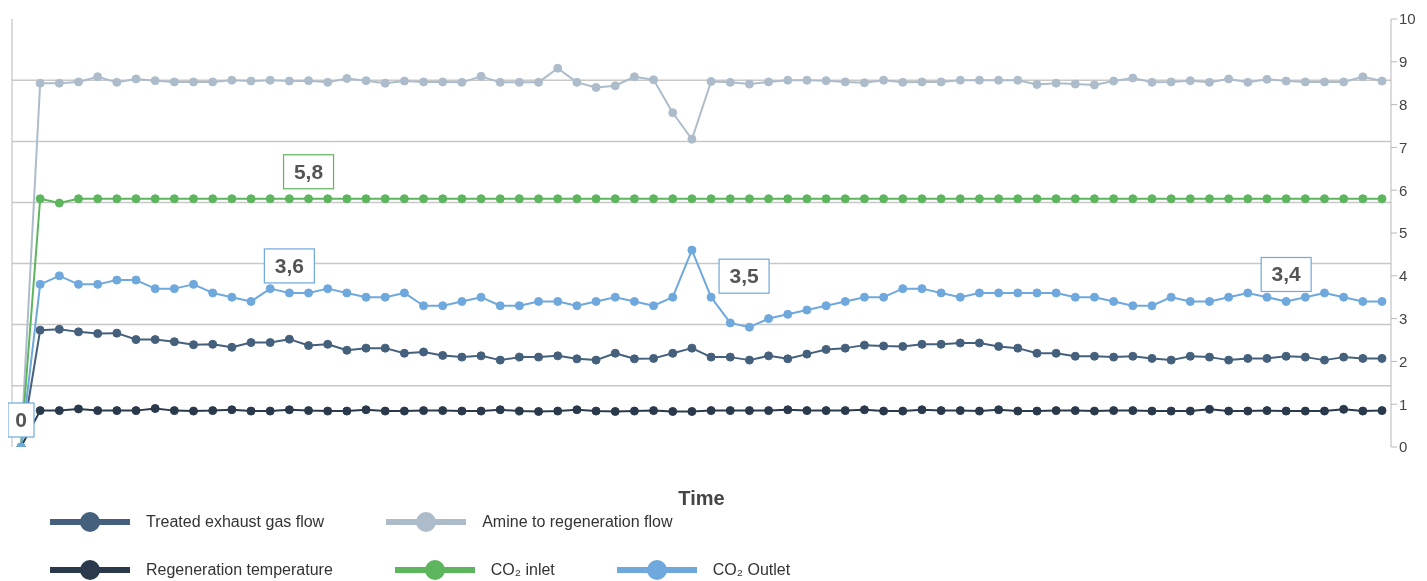 Image resolution: width=1427 pixels, height=581 pixels. What do you see at coordinates (1286, 274) in the screenshot?
I see `data-label: 3,4` at bounding box center [1286, 274].